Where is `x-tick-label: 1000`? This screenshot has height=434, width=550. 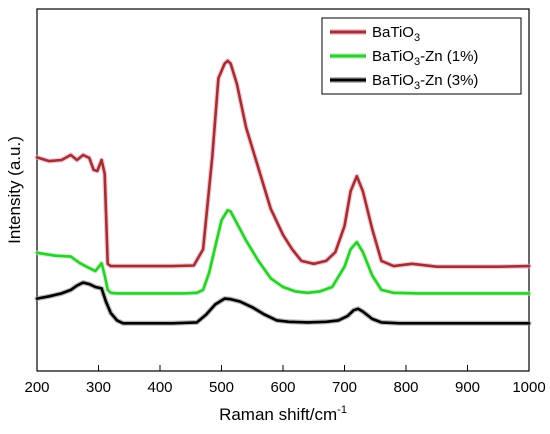 x-tick-label: 1000 is located at coordinates (528, 387).